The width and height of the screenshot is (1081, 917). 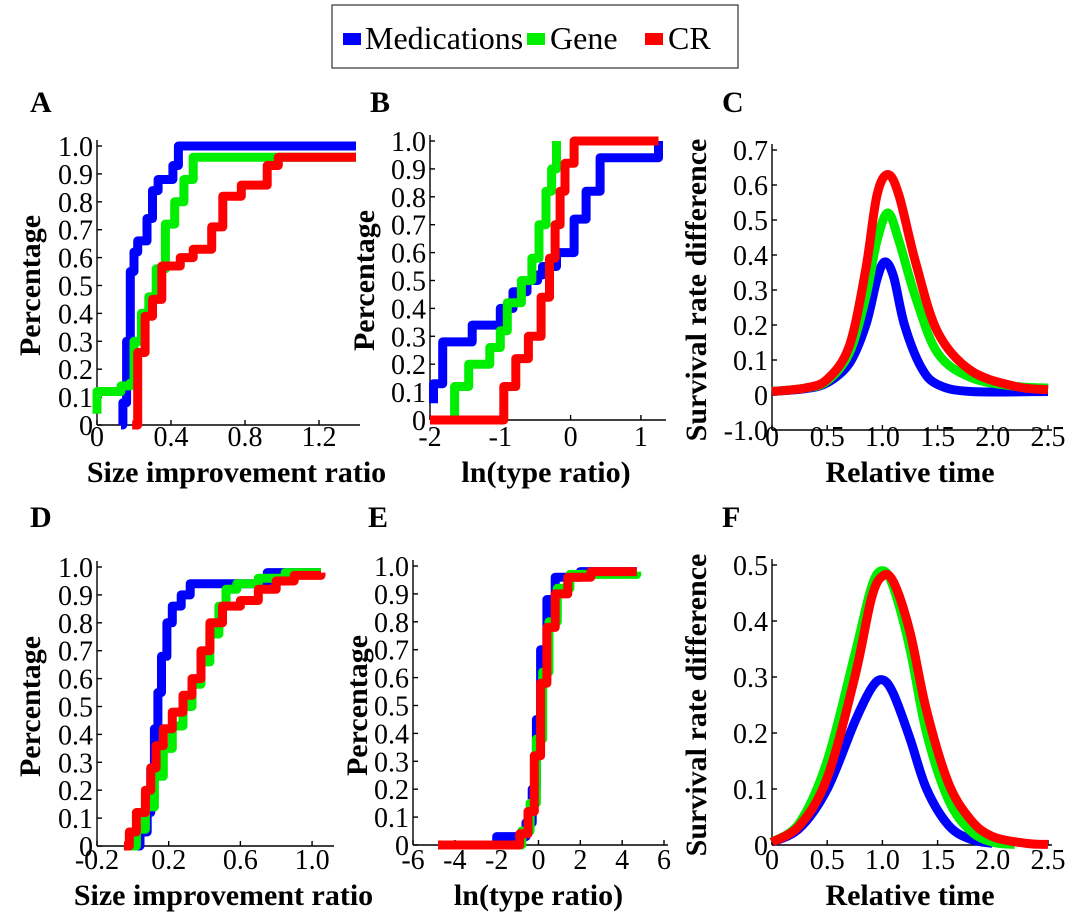 What do you see at coordinates (772, 860) in the screenshot?
I see `x-tick-label-f: 0` at bounding box center [772, 860].